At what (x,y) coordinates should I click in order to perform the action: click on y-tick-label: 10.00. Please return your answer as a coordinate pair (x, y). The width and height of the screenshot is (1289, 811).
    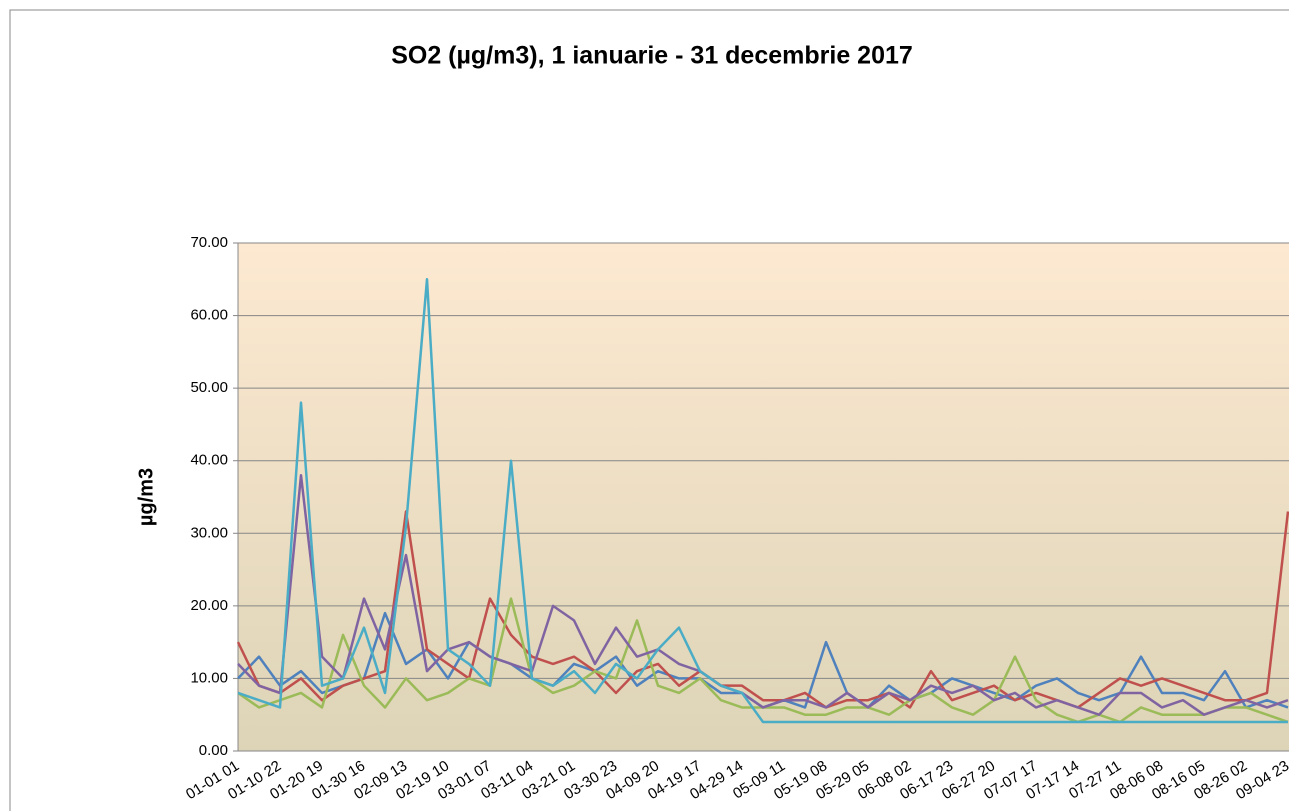
    Looking at the image, I should click on (209, 677).